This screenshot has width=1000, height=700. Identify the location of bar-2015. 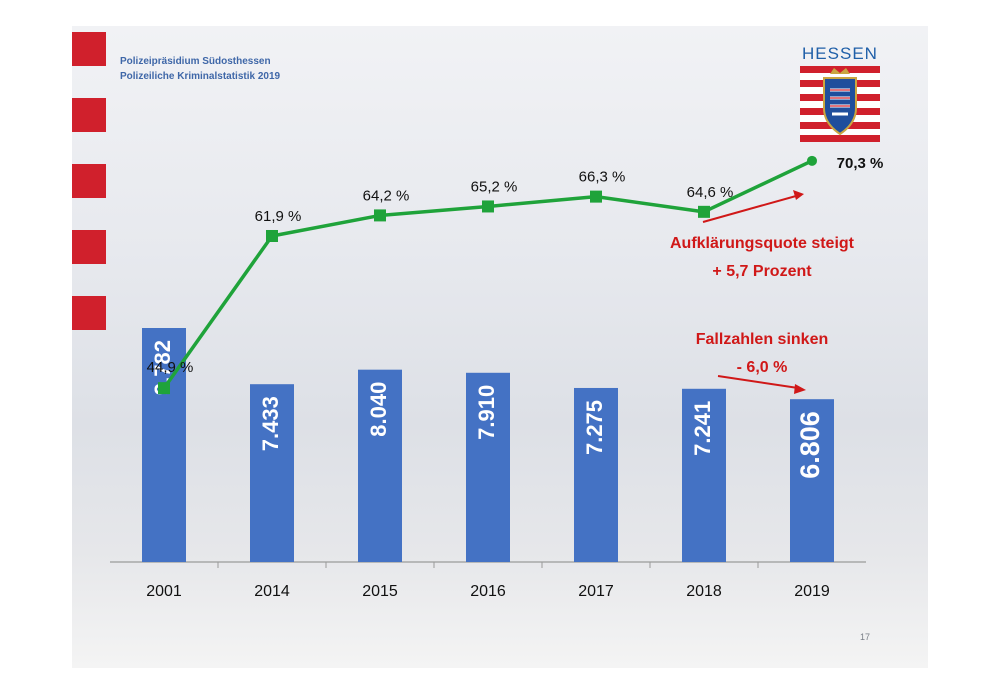
(380, 465).